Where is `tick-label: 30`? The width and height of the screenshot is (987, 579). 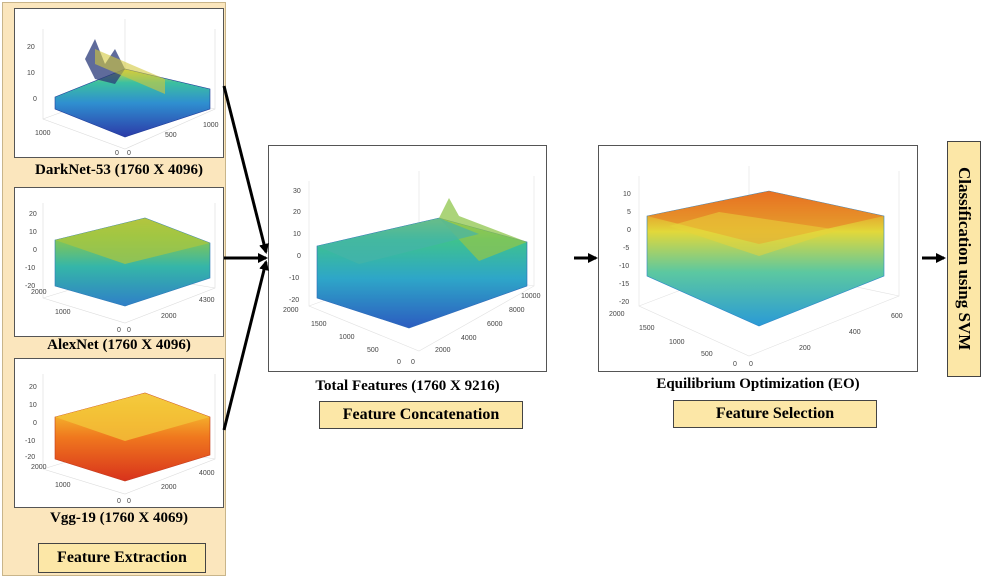
tick-label: 30 is located at coordinates (297, 191).